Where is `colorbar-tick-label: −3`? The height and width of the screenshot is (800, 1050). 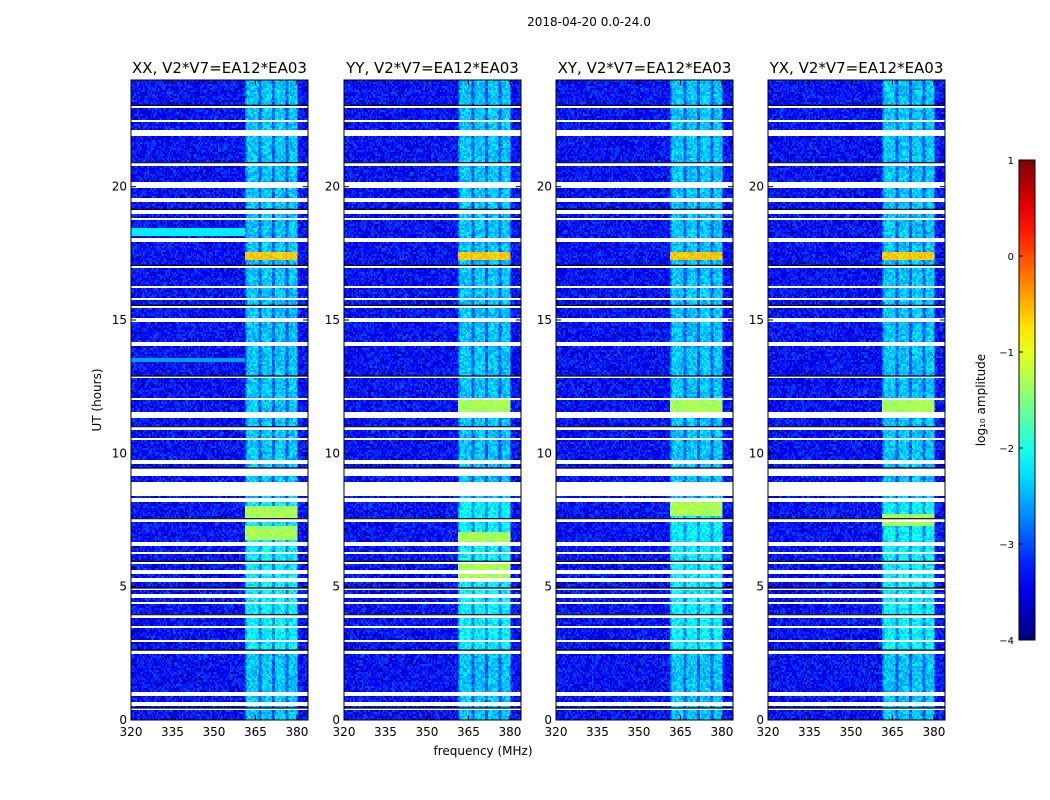
colorbar-tick-label: −3 is located at coordinates (1006, 545).